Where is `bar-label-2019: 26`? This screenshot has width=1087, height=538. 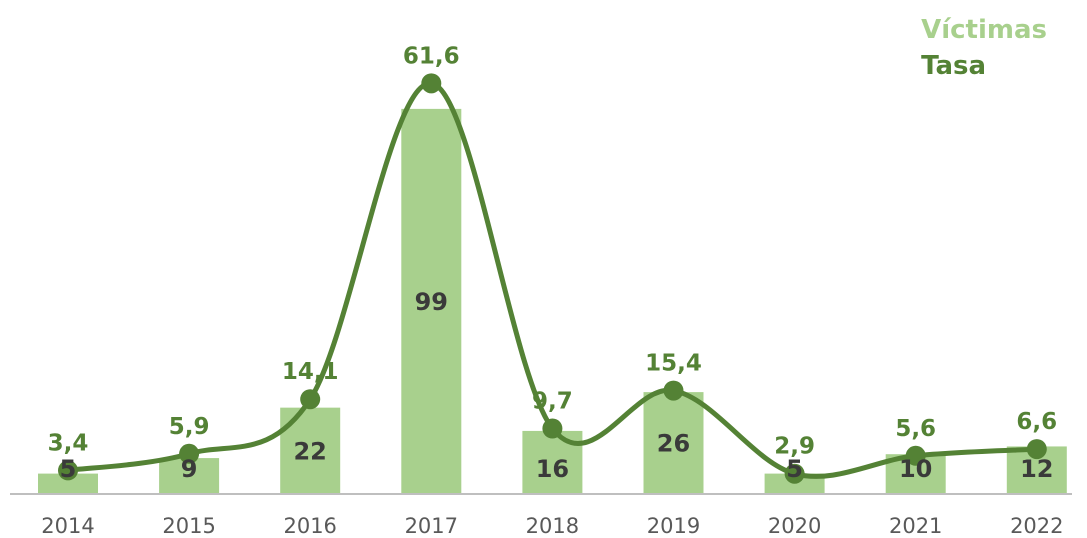 bar-label-2019: 26 is located at coordinates (673, 444).